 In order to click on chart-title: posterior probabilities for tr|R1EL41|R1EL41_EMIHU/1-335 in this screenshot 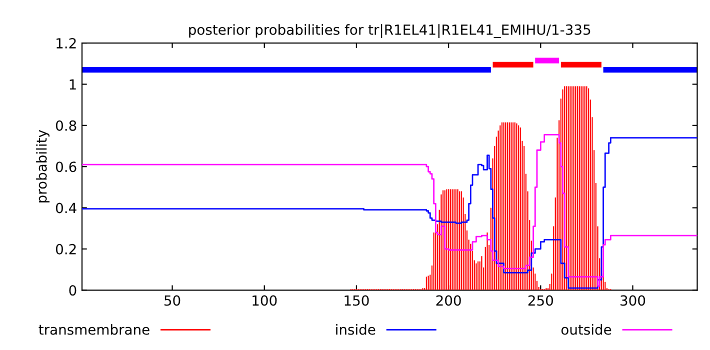, I will do `click(389, 31)`.